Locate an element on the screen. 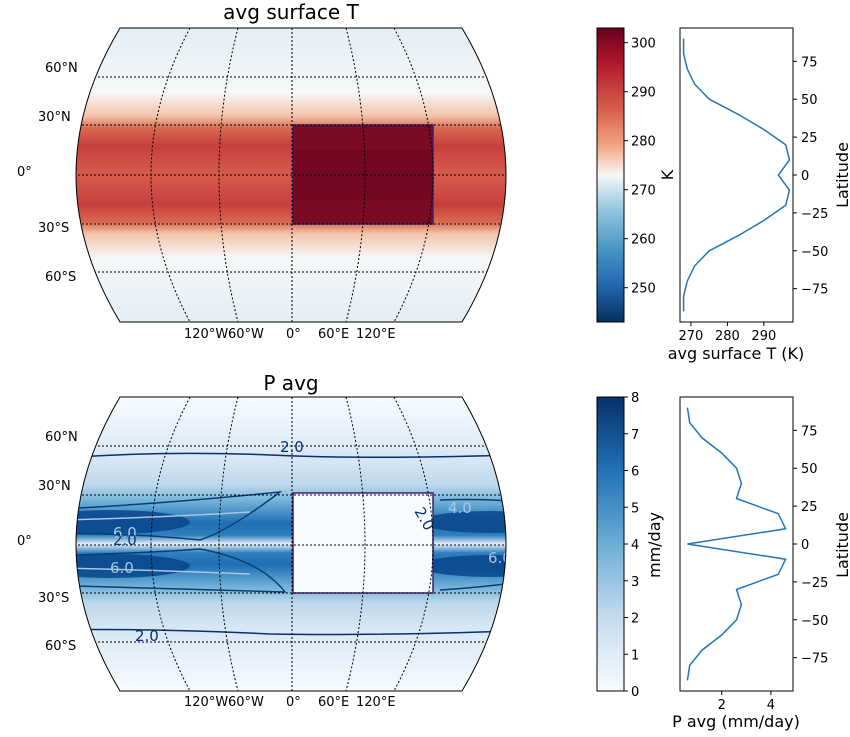 Image resolution: width=850 pixels, height=737 pixels. bottom-profile-xtick-label: 2 is located at coordinates (722, 705).